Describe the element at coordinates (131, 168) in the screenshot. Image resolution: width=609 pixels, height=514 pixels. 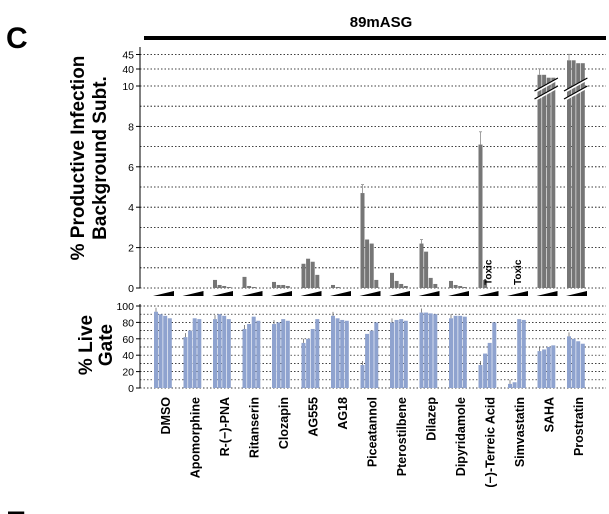
I see `top-y-tick-label: 6` at that location.